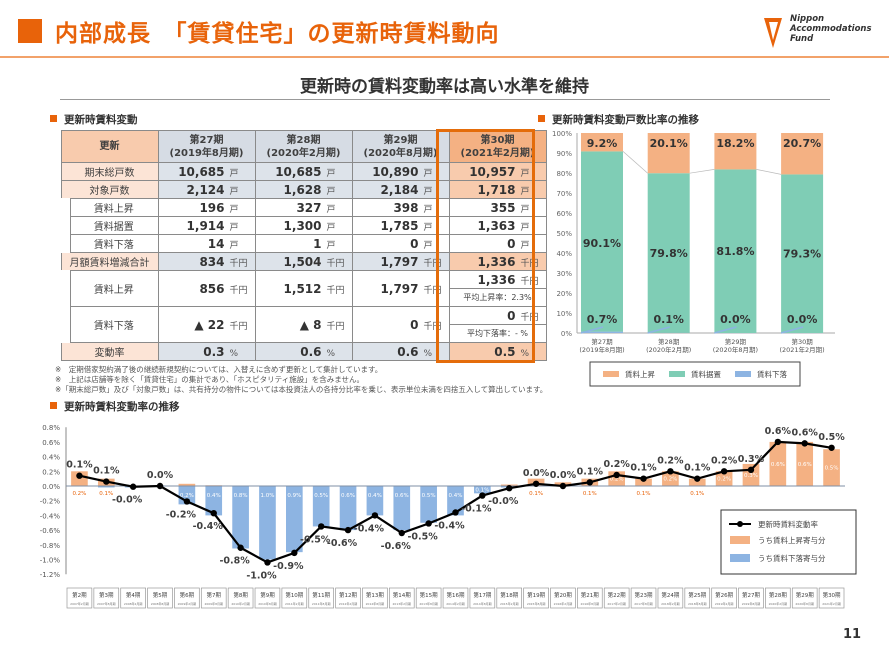  I want to click on x-tick-label: 第8期, so click(240, 595).